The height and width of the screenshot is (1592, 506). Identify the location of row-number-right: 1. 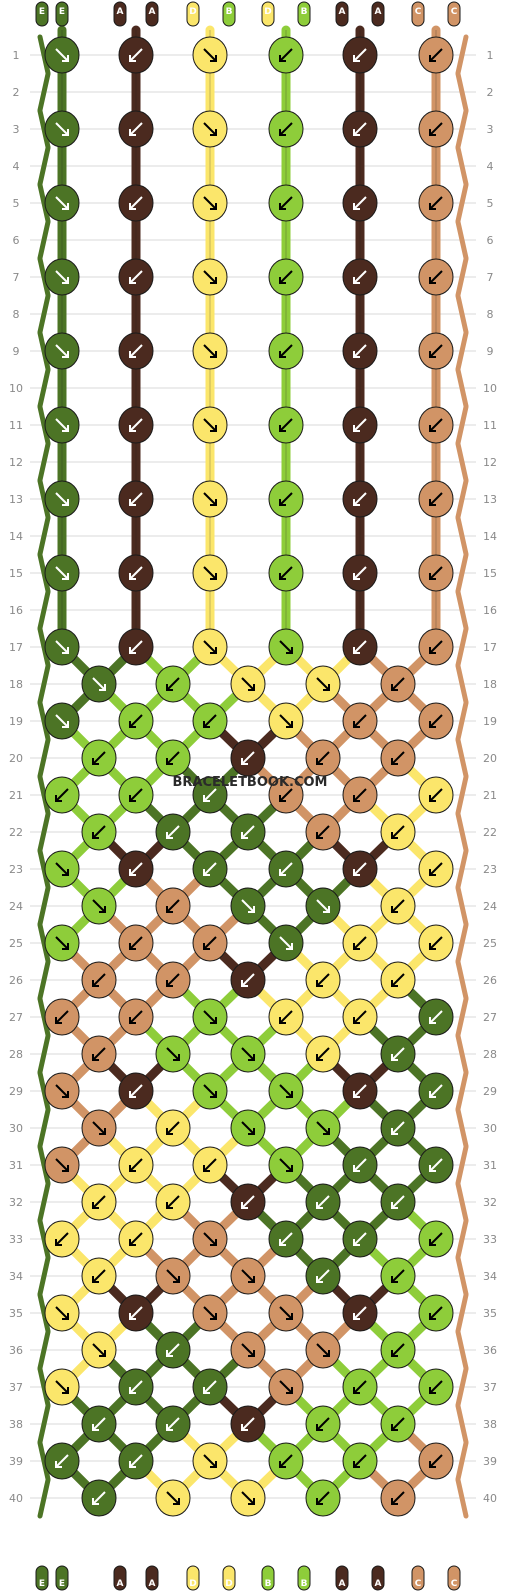
(490, 55).